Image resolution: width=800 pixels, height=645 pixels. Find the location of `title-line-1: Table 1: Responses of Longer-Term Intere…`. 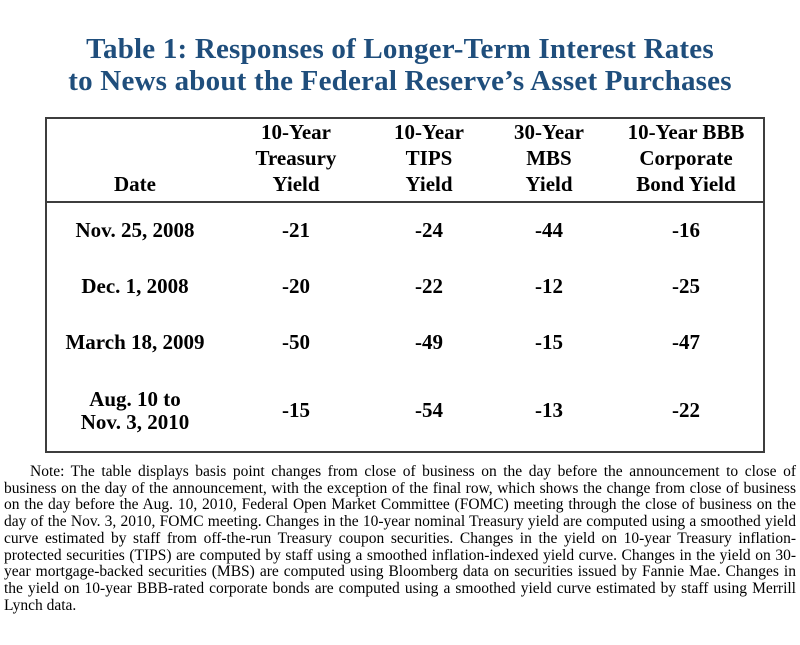

title-line-1: Table 1: Responses of Longer-Term Intere… is located at coordinates (400, 49).